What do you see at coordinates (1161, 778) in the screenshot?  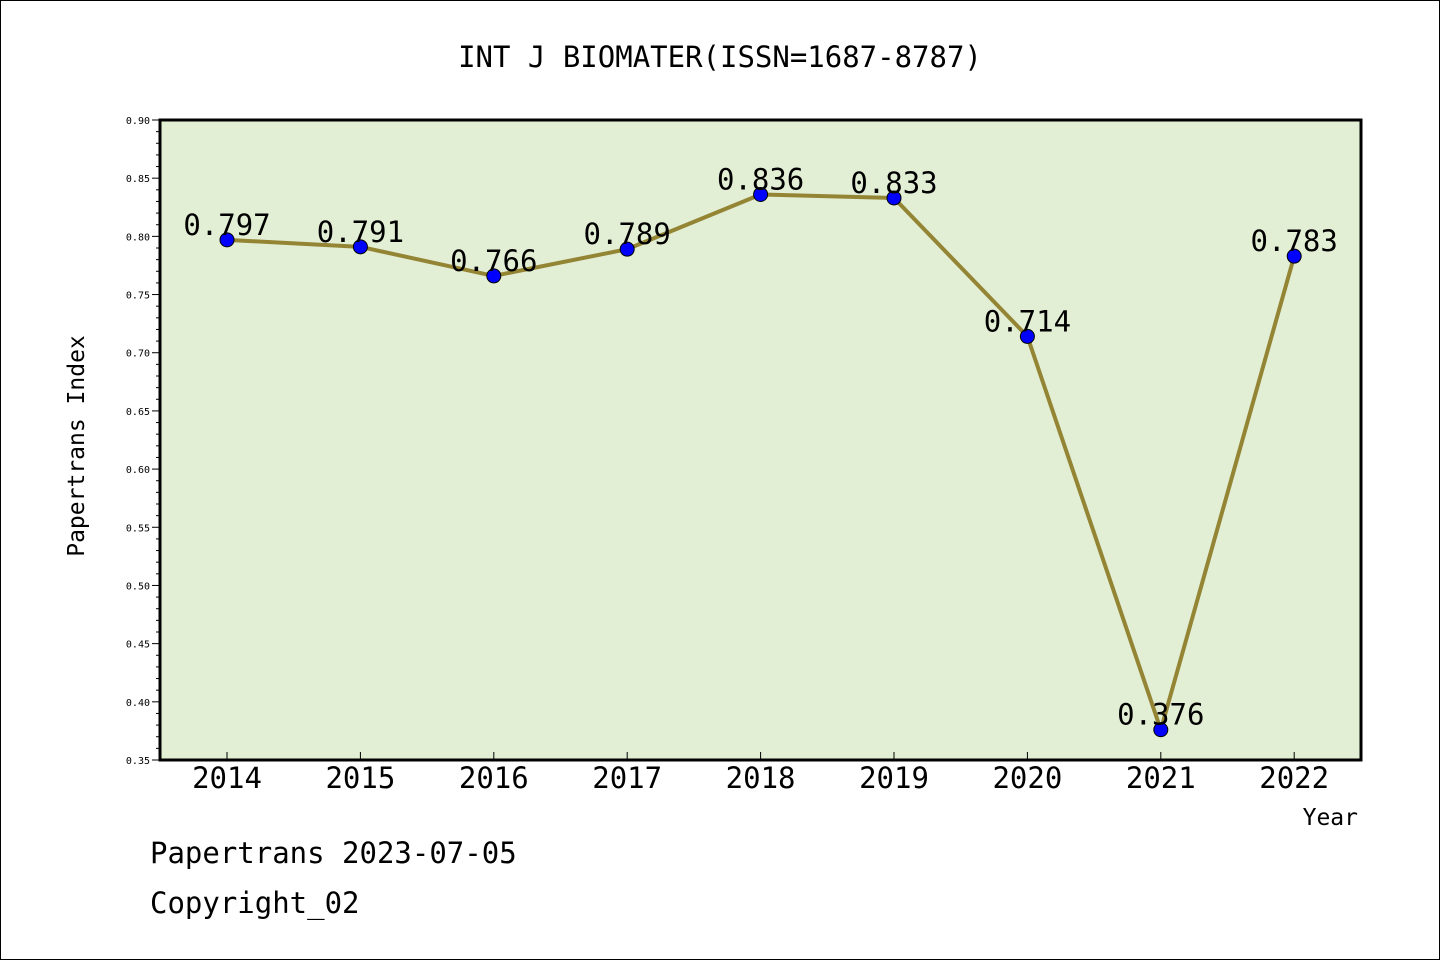 I see `x-tick-label: 2021` at bounding box center [1161, 778].